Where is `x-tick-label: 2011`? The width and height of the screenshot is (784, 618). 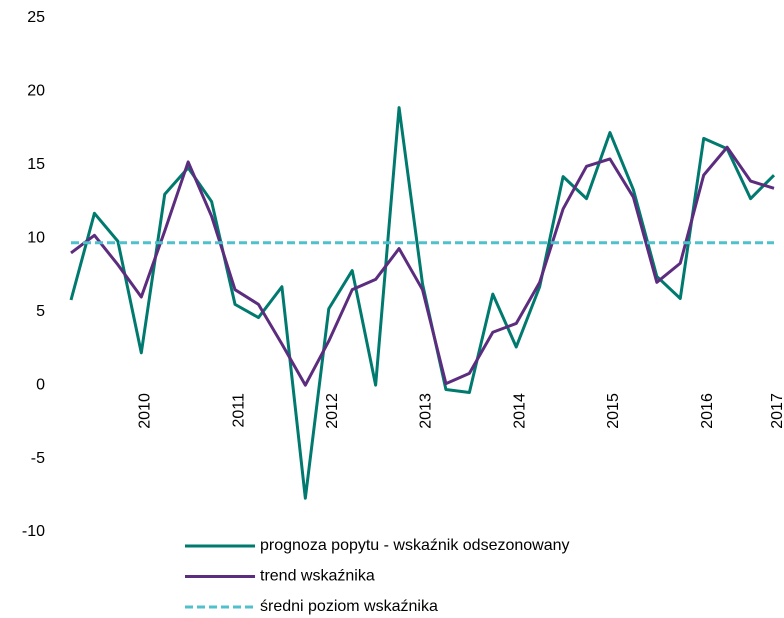 x-tick-label: 2011 is located at coordinates (238, 410).